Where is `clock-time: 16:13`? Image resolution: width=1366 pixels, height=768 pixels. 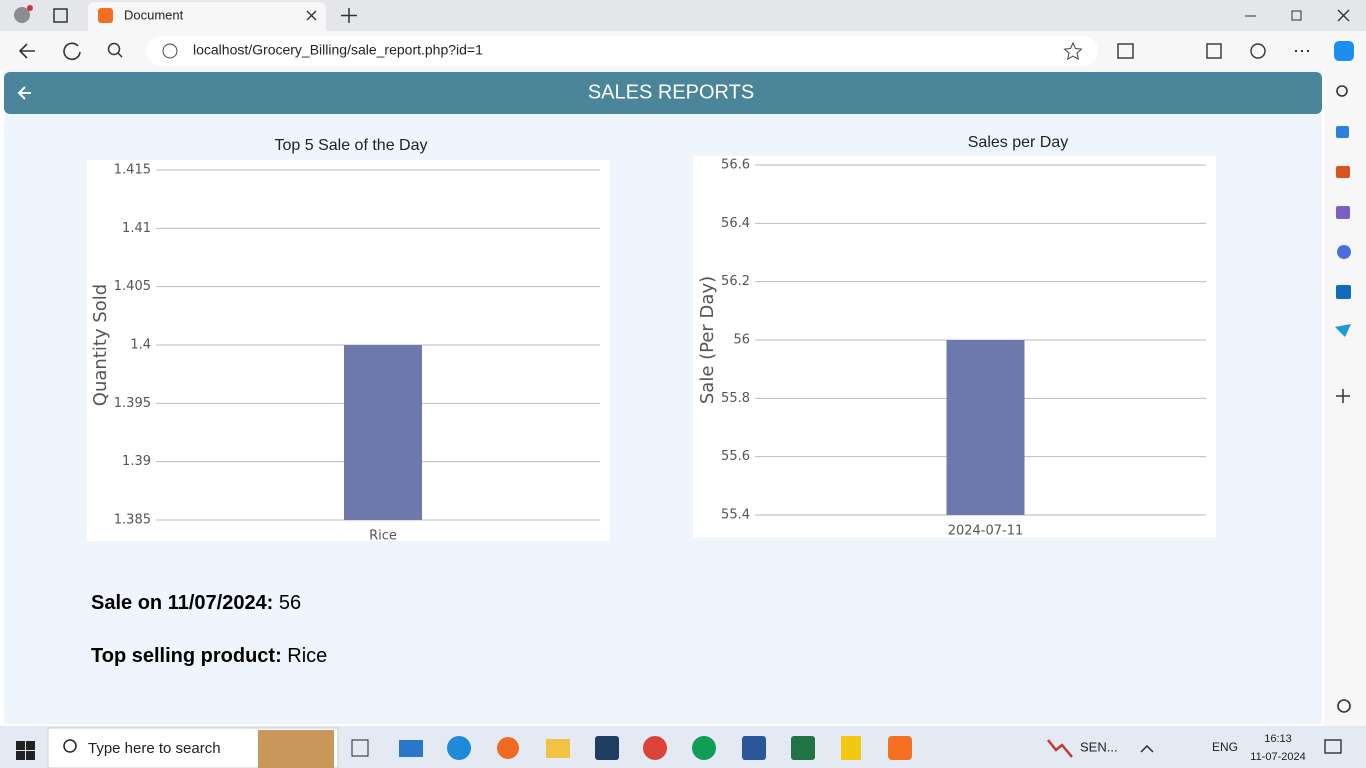
clock-time: 16:13 is located at coordinates (1278, 739).